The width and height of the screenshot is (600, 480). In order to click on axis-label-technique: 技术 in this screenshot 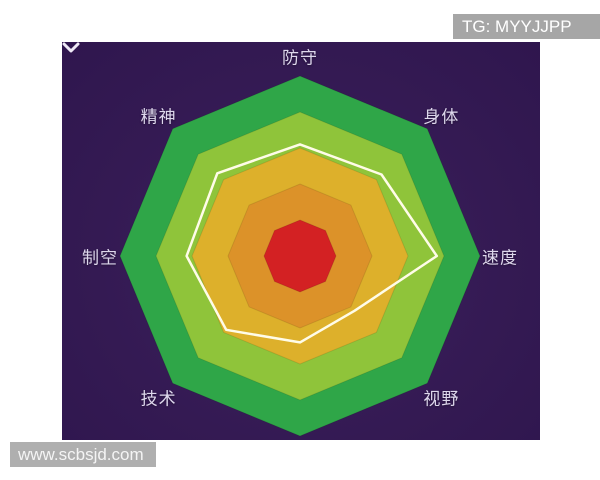, I will do `click(158, 399)`.